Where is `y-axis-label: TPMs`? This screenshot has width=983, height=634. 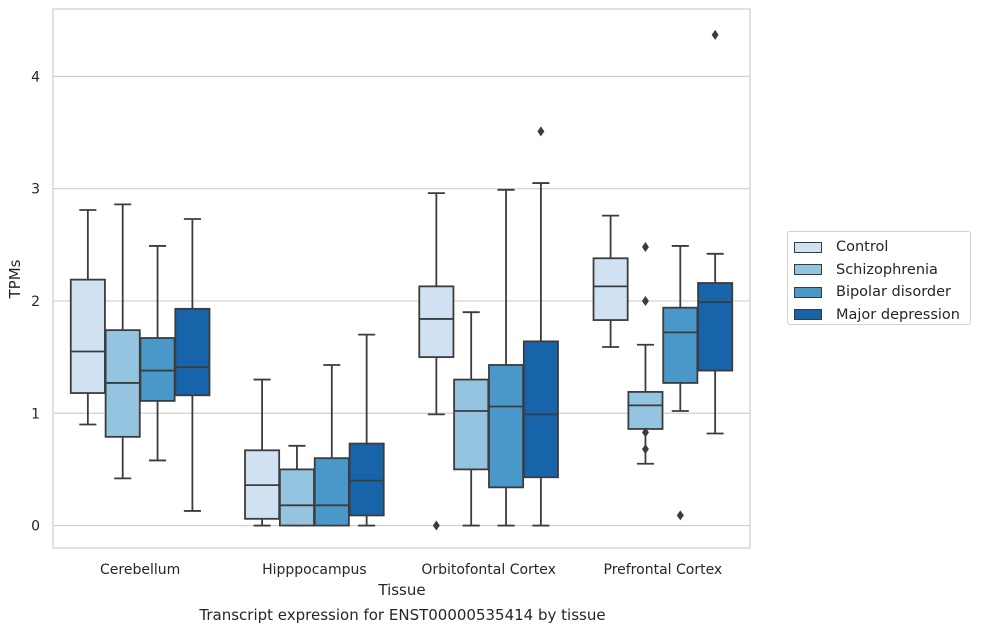
y-axis-label: TPMs is located at coordinates (15, 279).